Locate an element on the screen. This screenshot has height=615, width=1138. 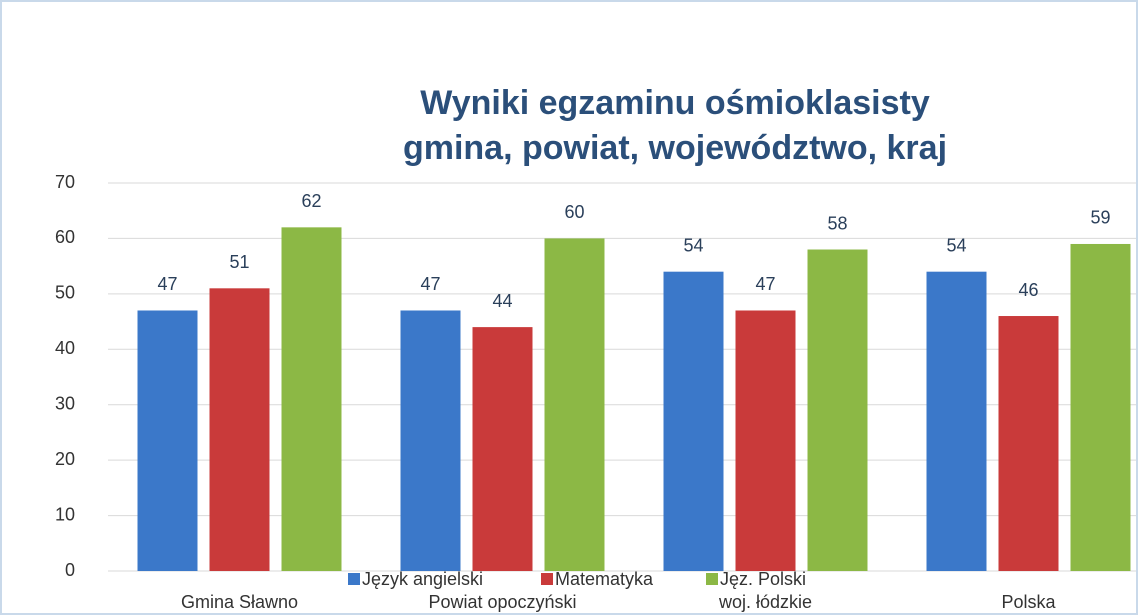
data-label: 58 is located at coordinates (837, 223).